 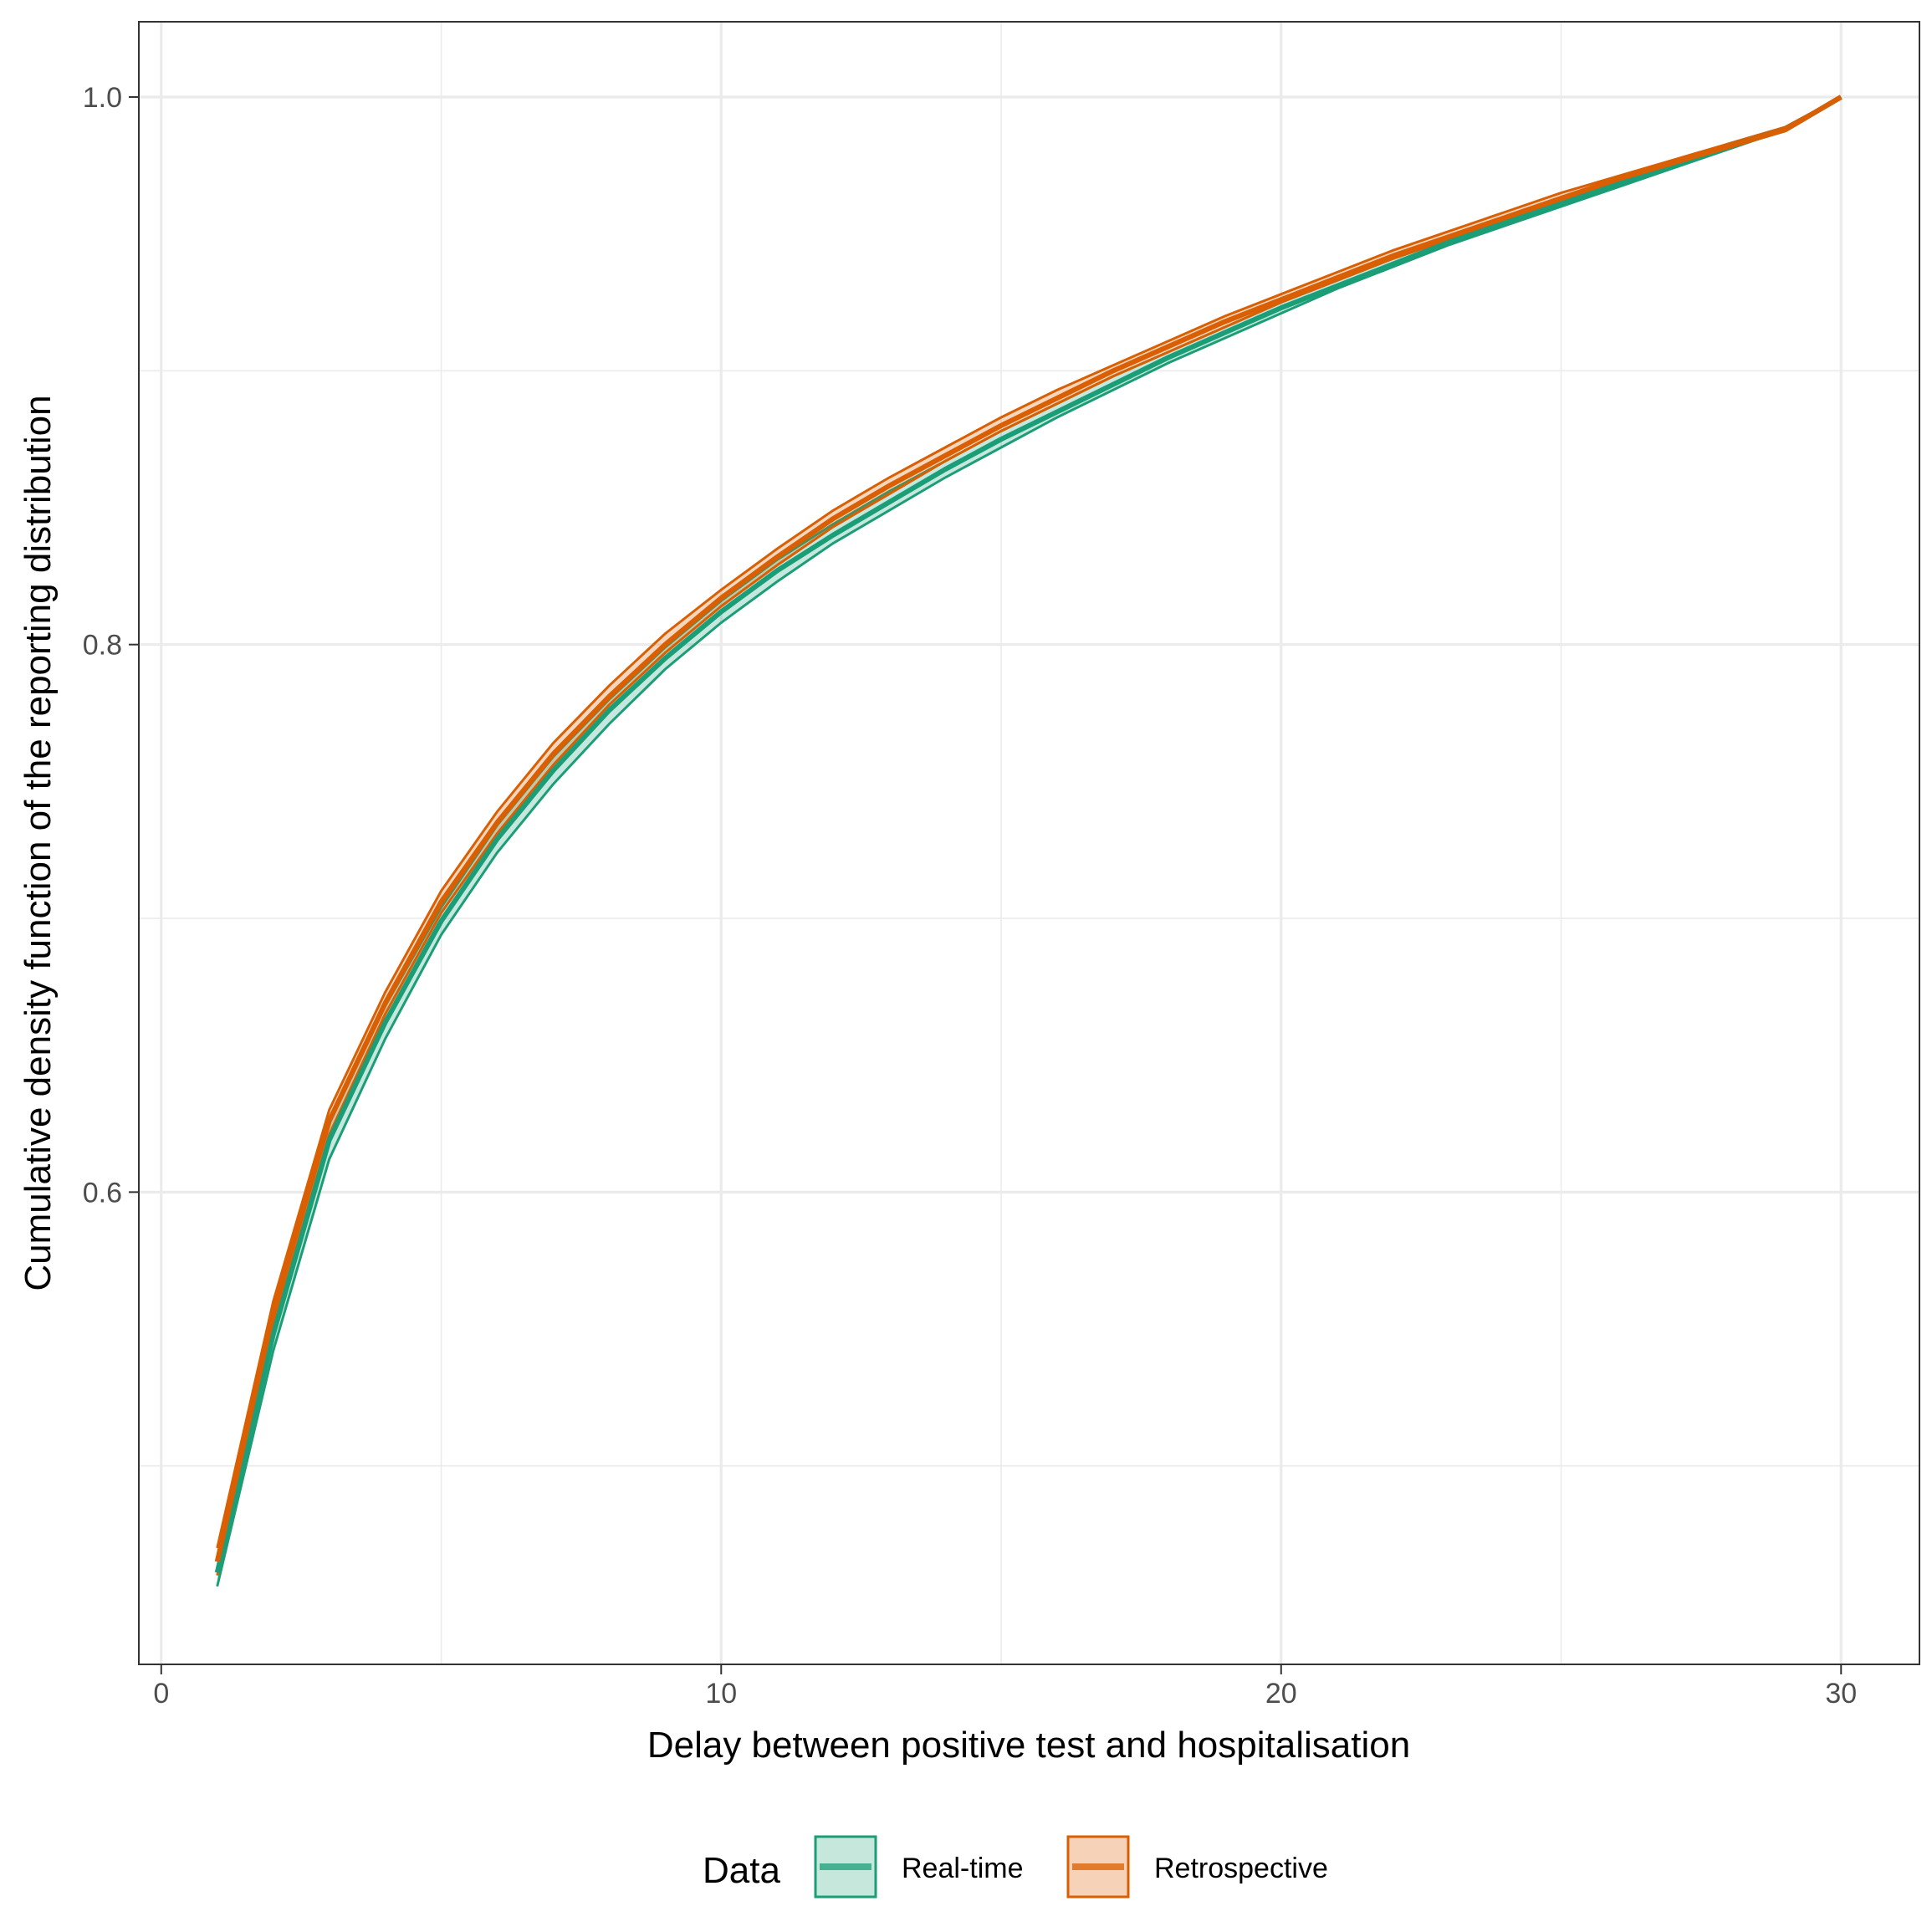 I want to click on y-tick-label-0.8: 0.8, so click(x=102, y=646).